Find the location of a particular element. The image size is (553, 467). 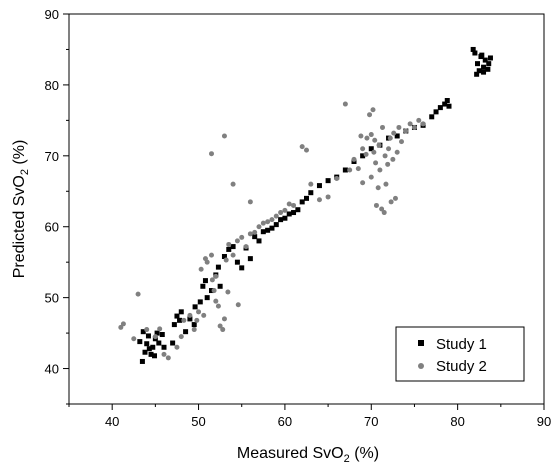

x-tick-label: 40 is located at coordinates (112, 421).